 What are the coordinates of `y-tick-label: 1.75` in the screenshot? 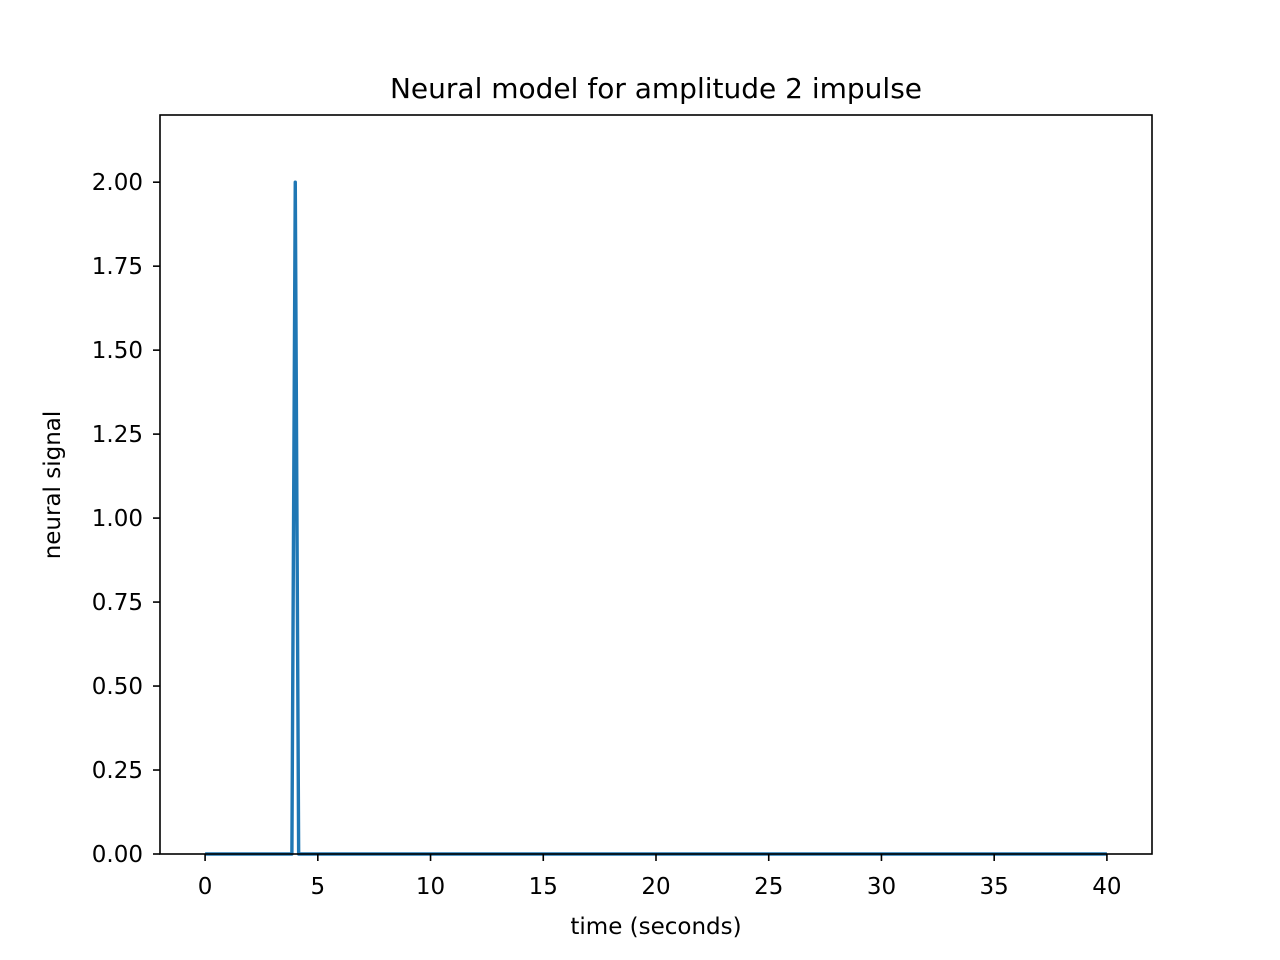 It's located at (117, 267).